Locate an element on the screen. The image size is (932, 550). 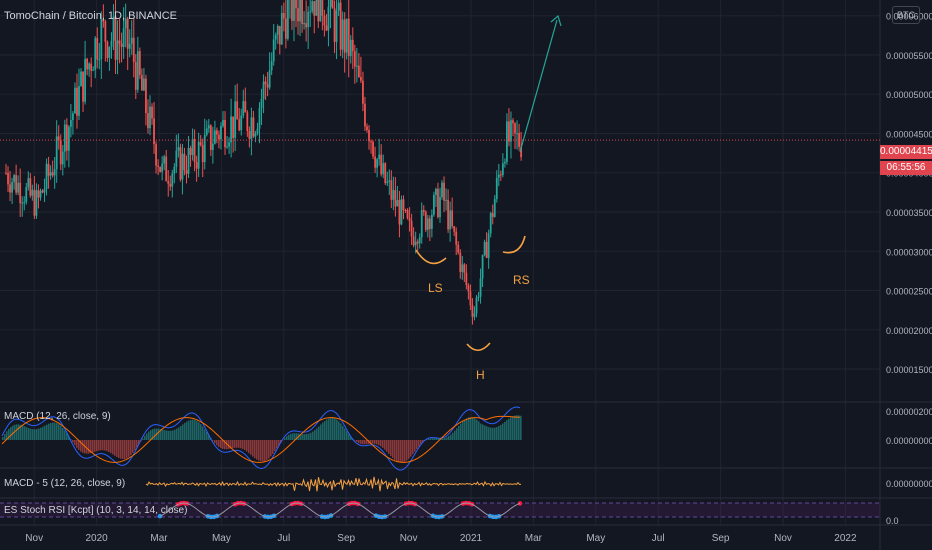
projection-arrowhead is located at coordinates (556, 20).